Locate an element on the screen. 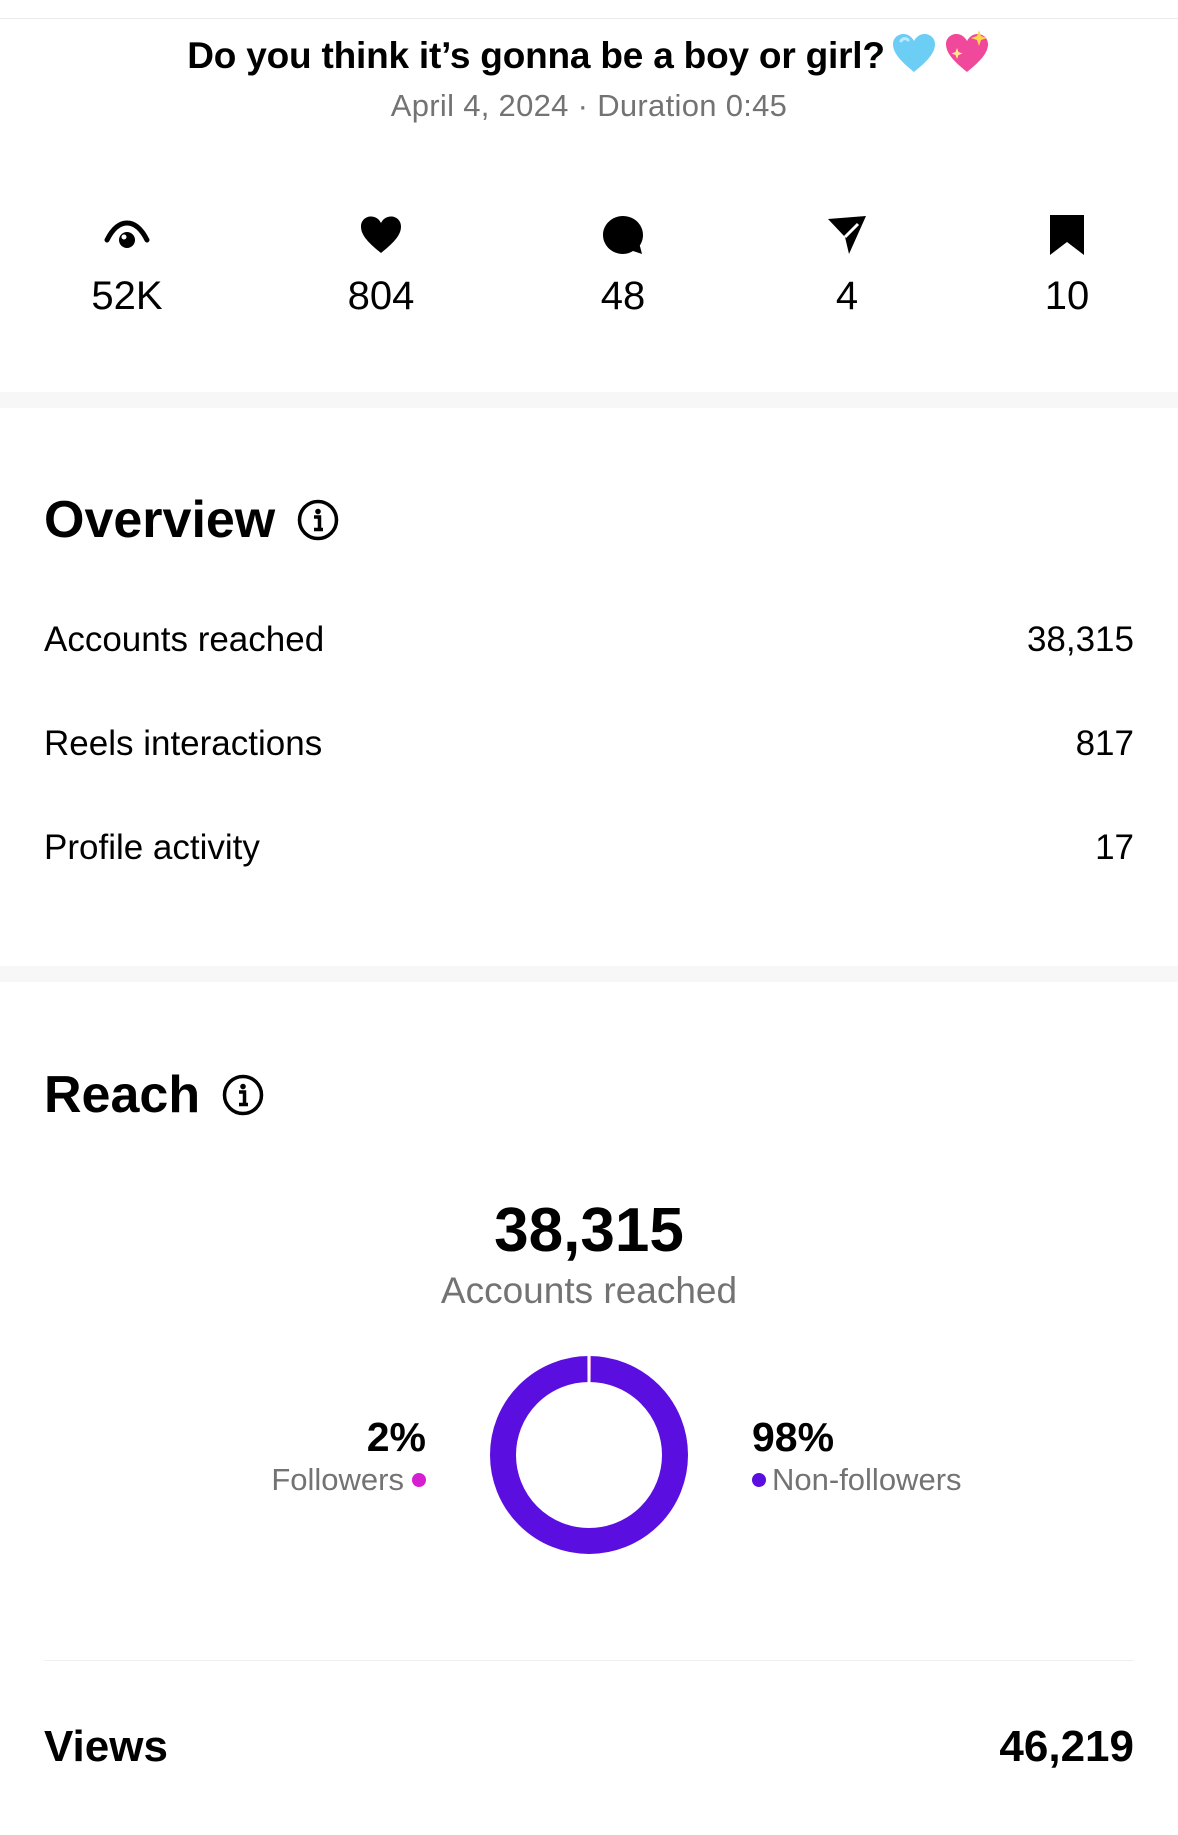 This screenshot has width=1178, height=1835. reel-date: April 4, 2024 is located at coordinates (479, 105).